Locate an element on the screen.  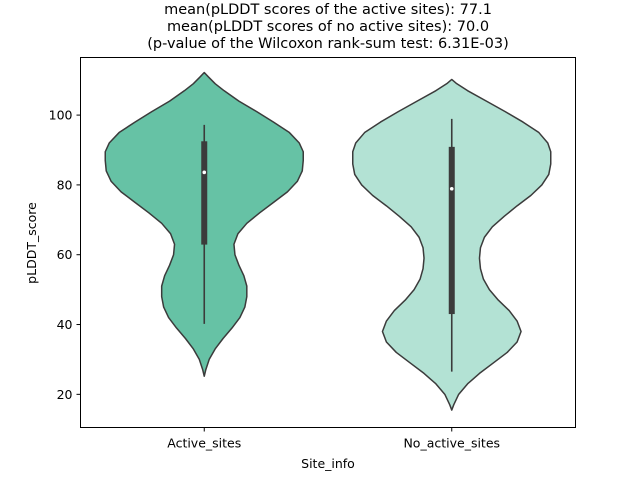
iqr-box-No_active_sites is located at coordinates (451, 230).